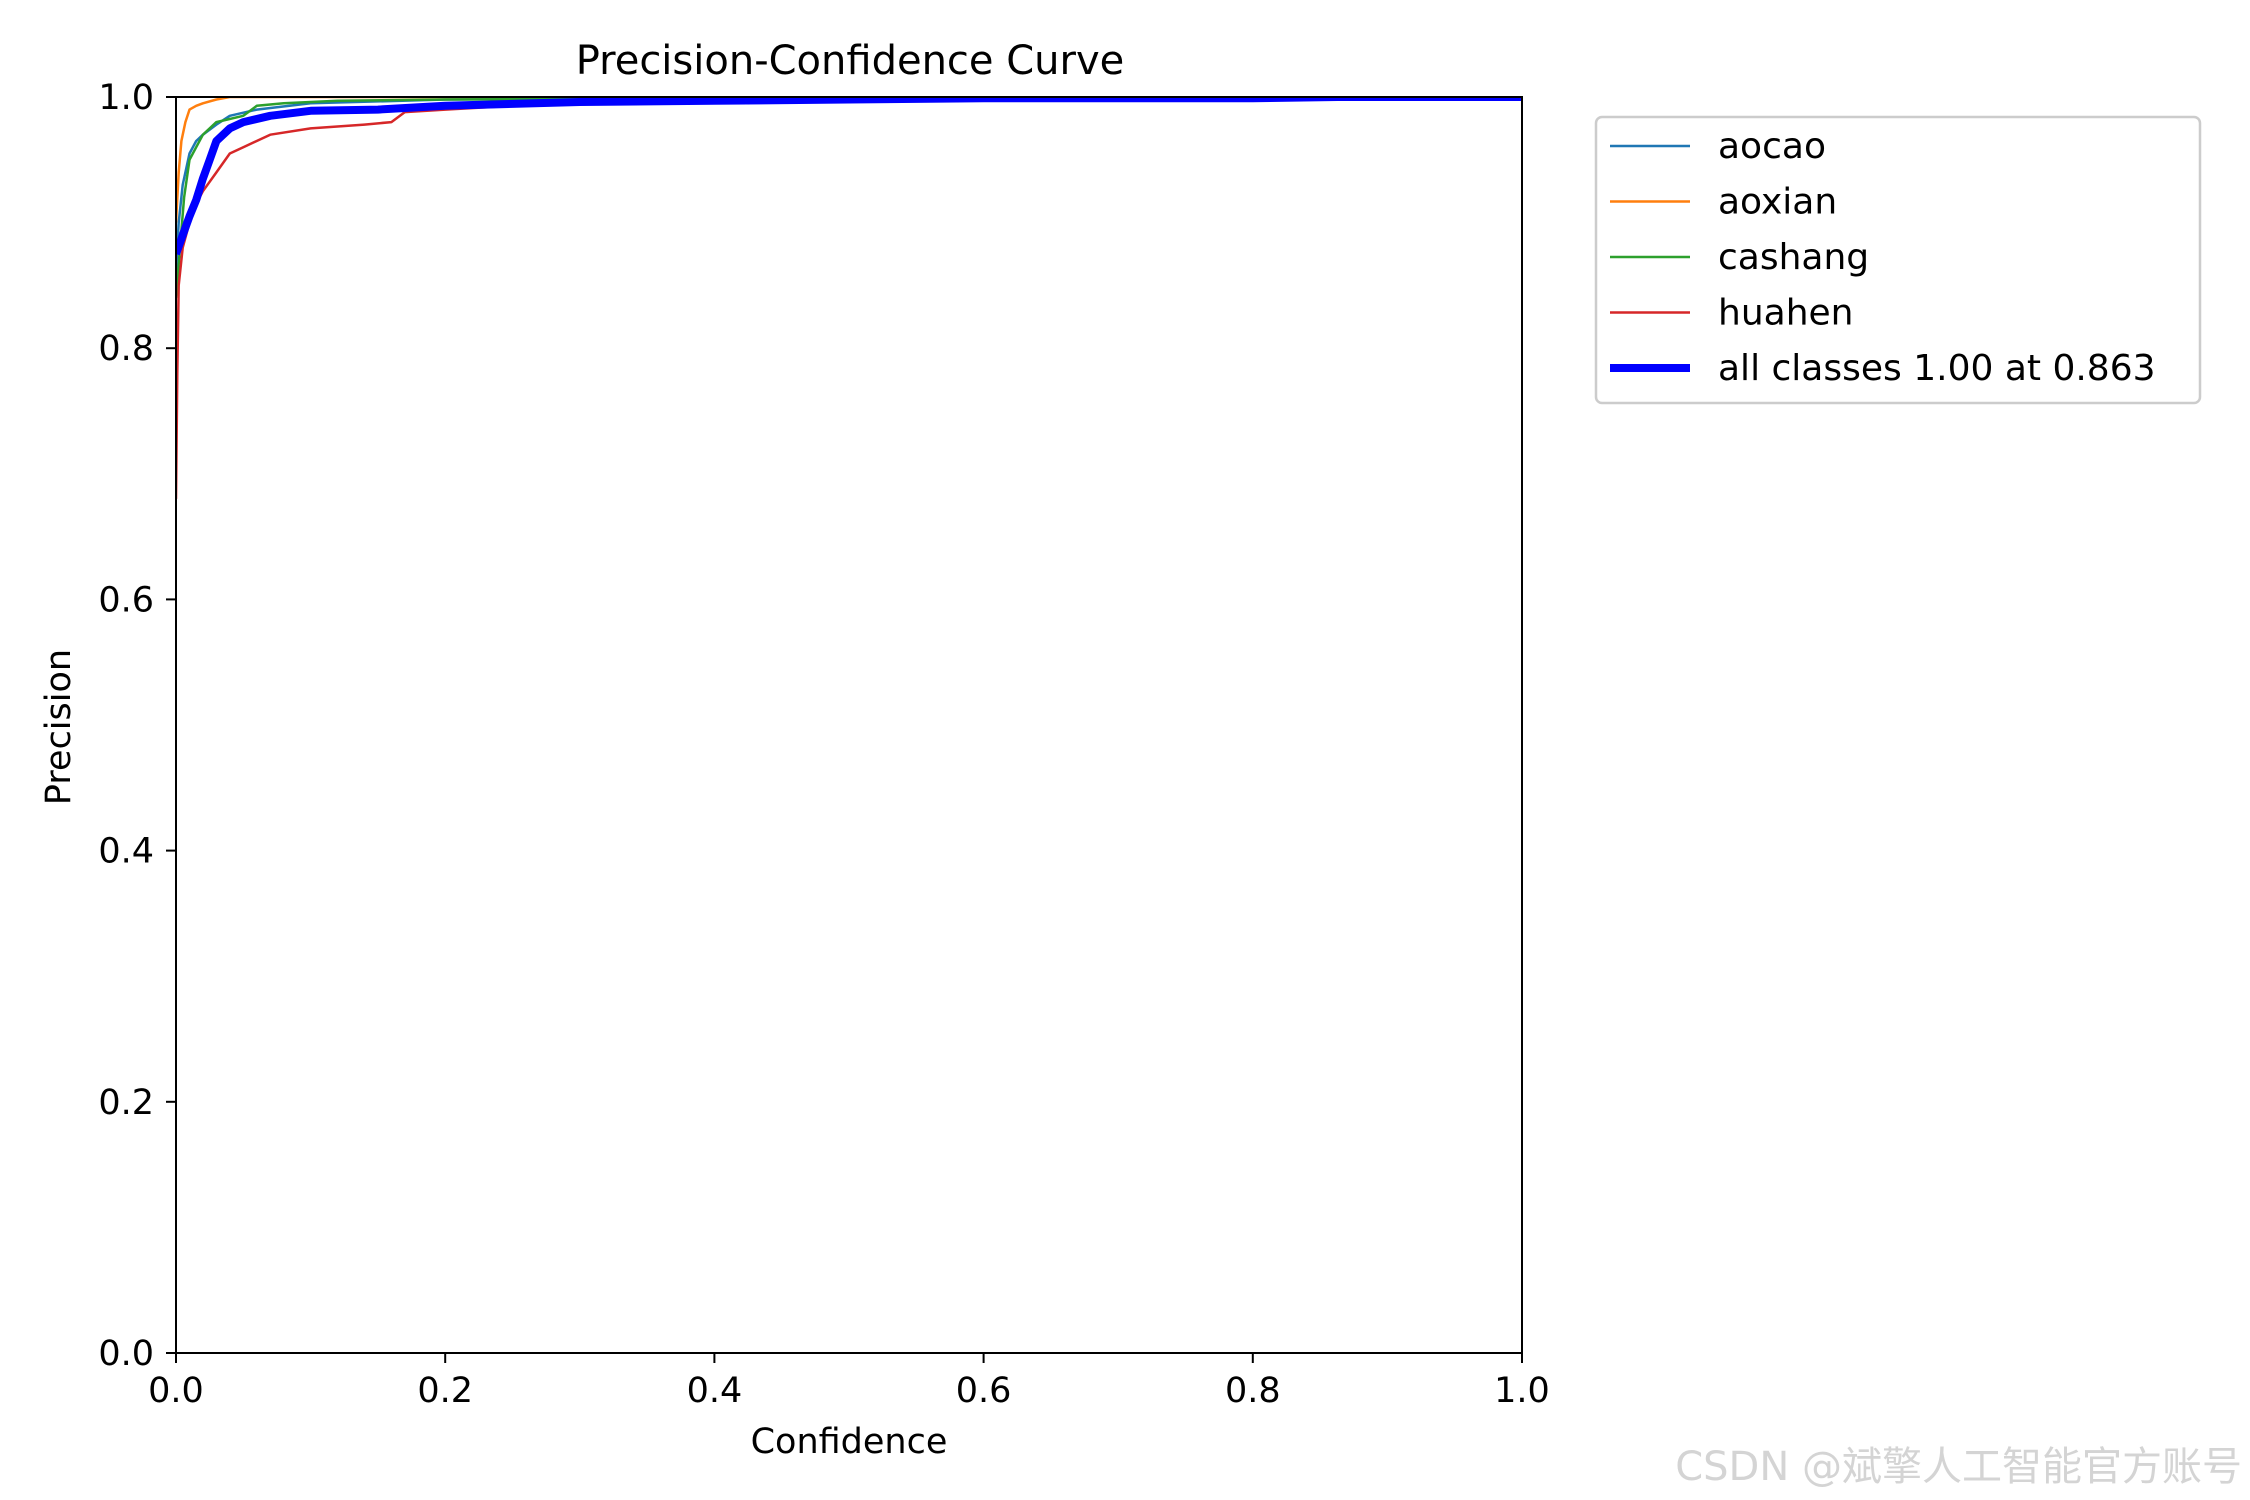  I want to click on watermark: CSDN @斌擎人工智能官方账号, so click(1958, 1467).